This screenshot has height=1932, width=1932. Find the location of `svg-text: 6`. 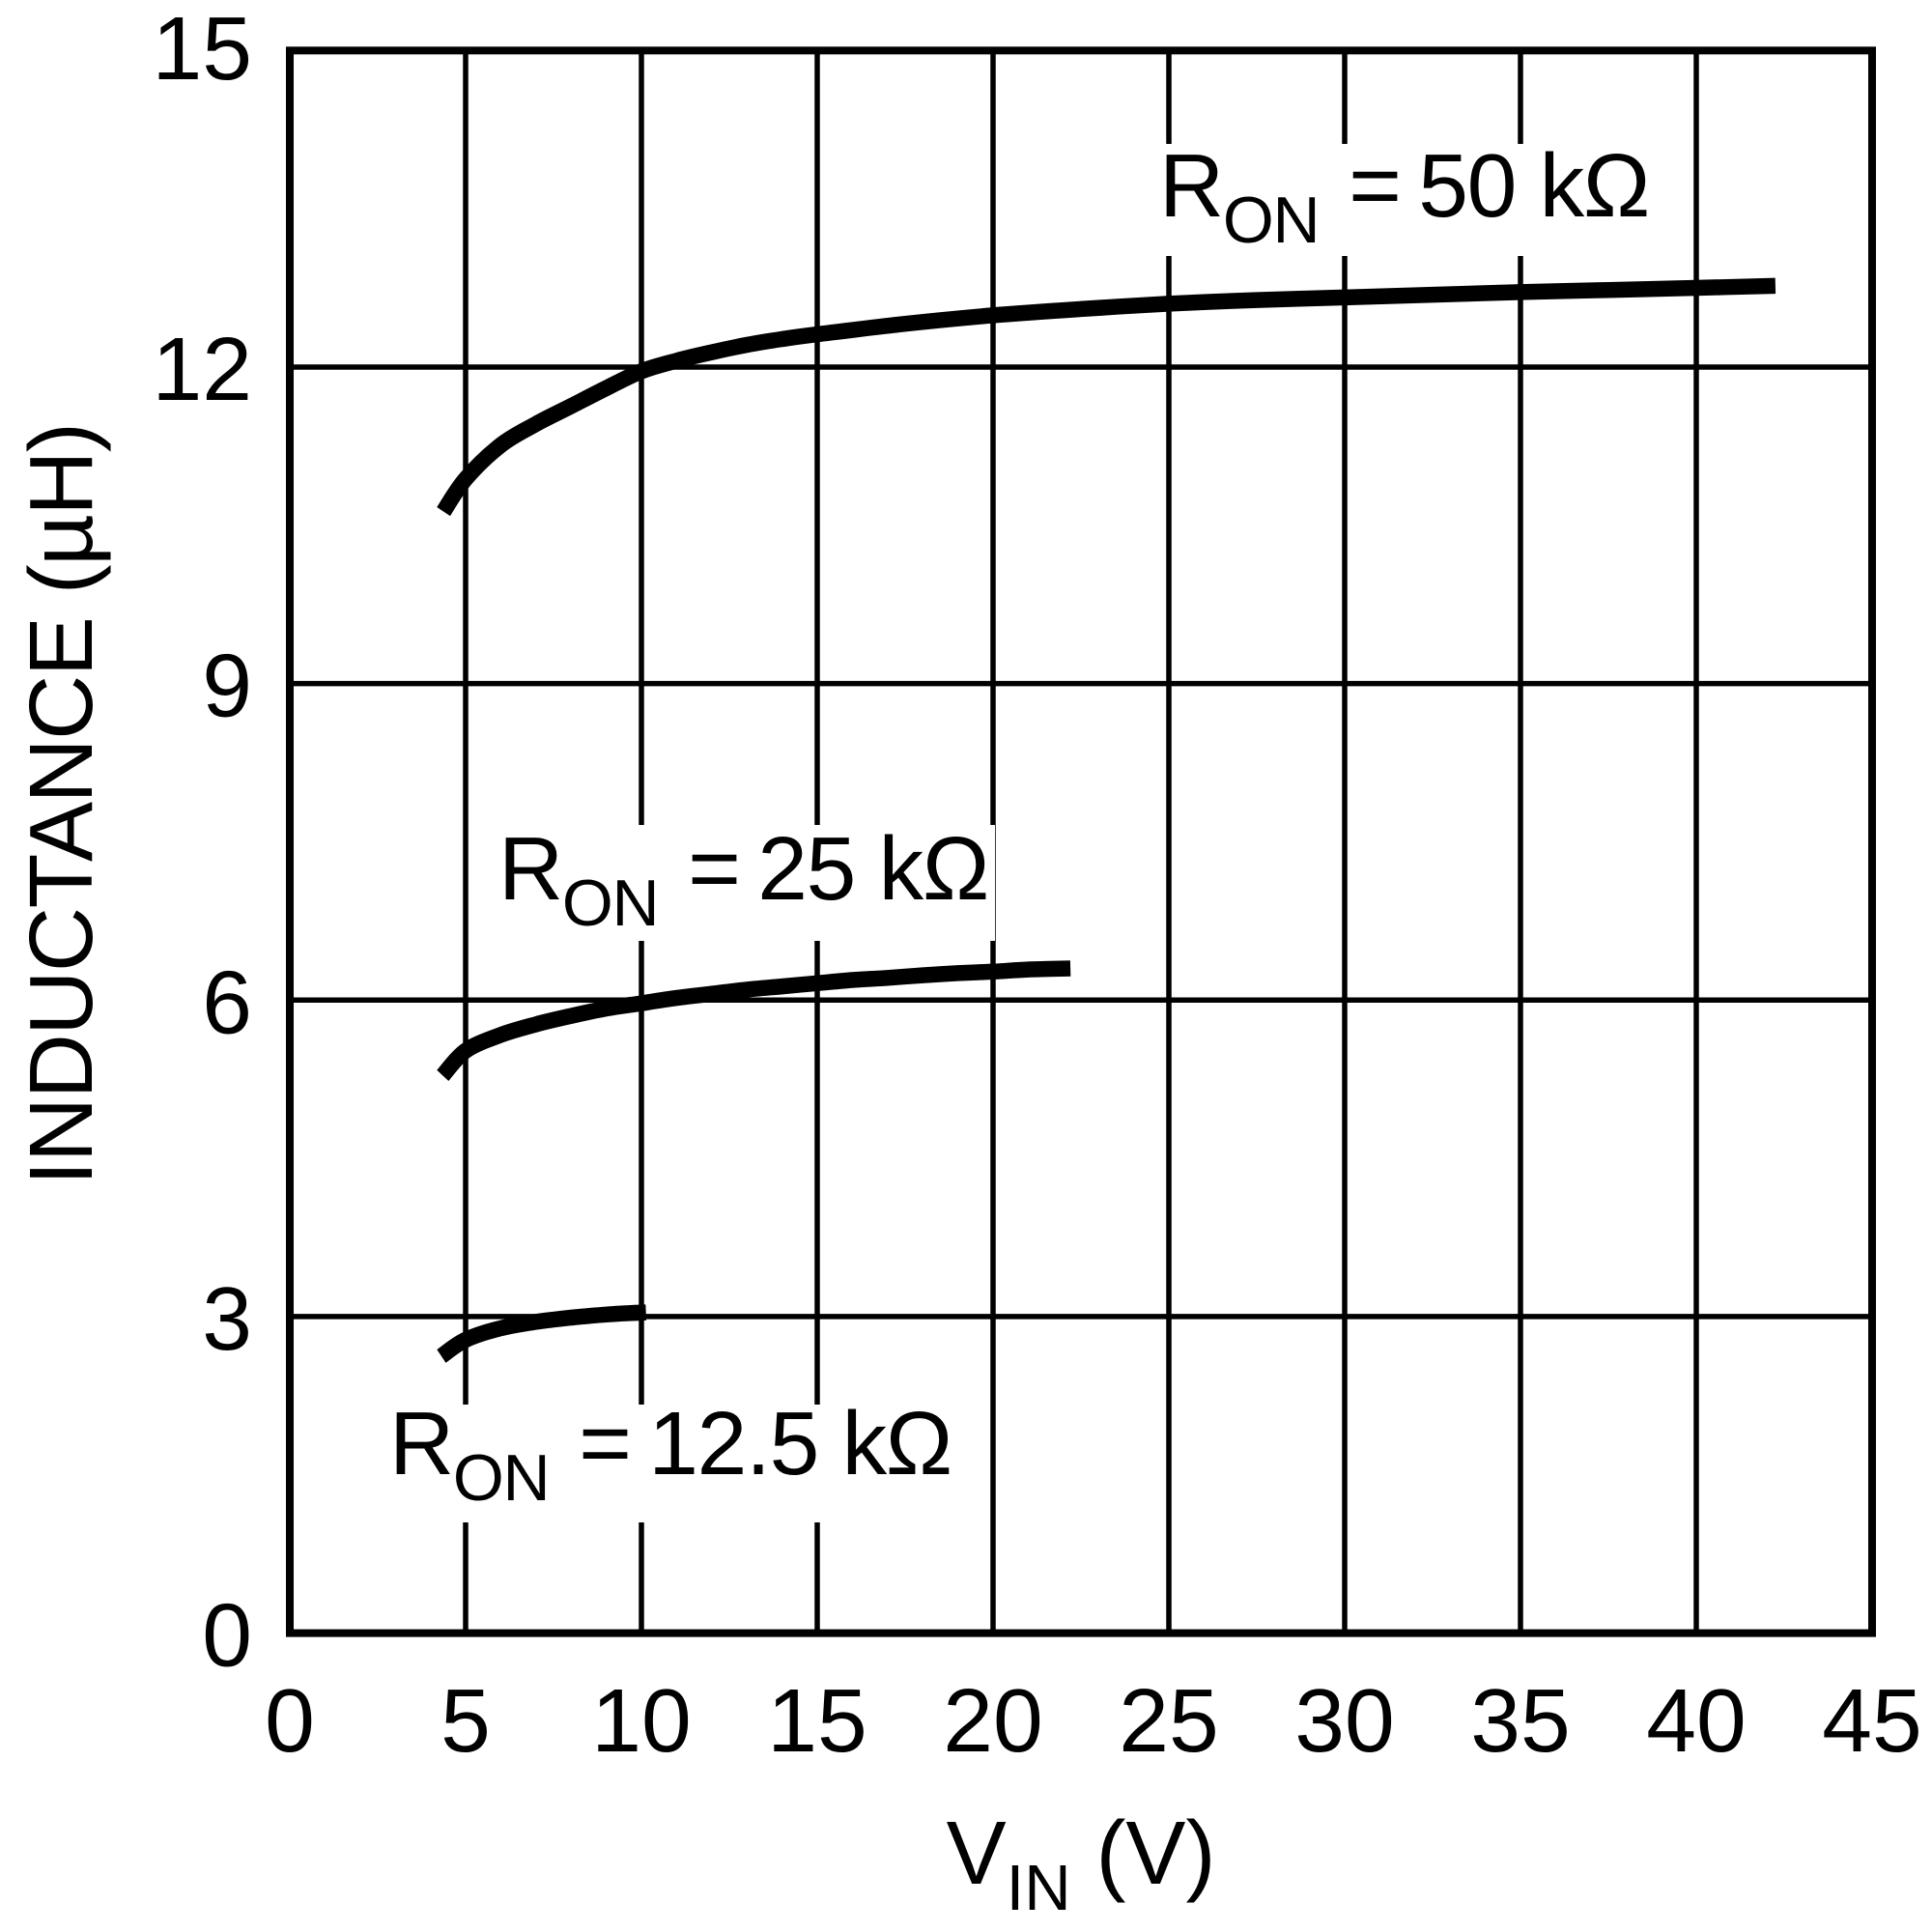

svg-text: 6 is located at coordinates (227, 1002).